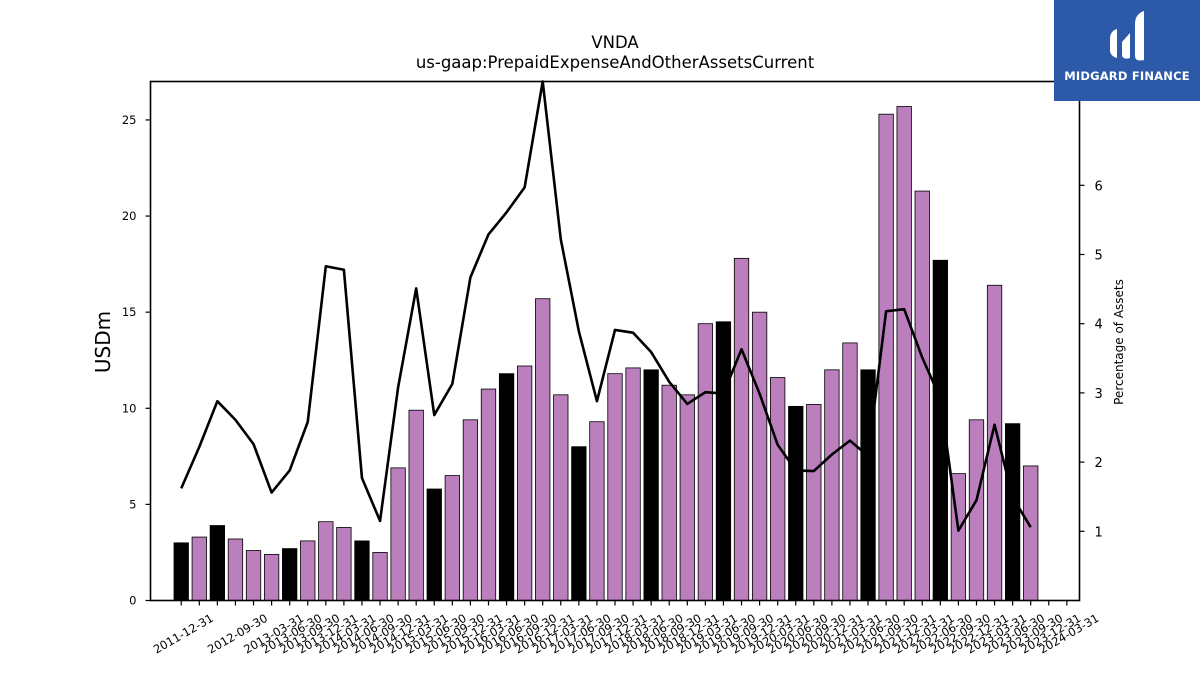  I want to click on y2-axis: 1 2 3 4 5 6, so click(1091, 359).